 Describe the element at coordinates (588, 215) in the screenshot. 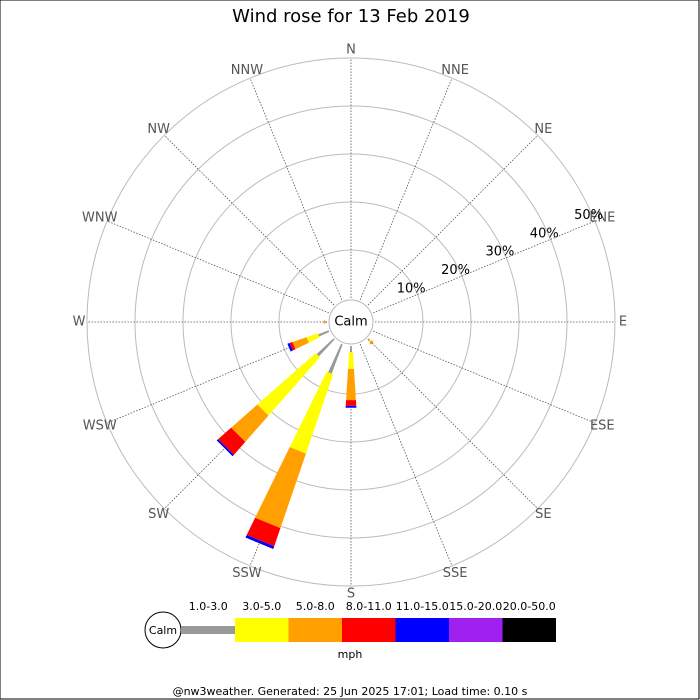

I see `r-tick-label: 50%` at that location.